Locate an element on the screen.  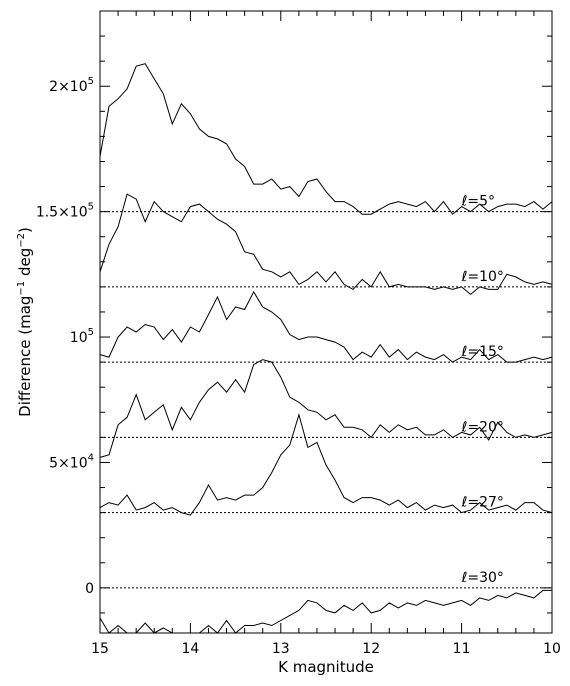
y-tick-exponent: 4 is located at coordinates (91, 457).